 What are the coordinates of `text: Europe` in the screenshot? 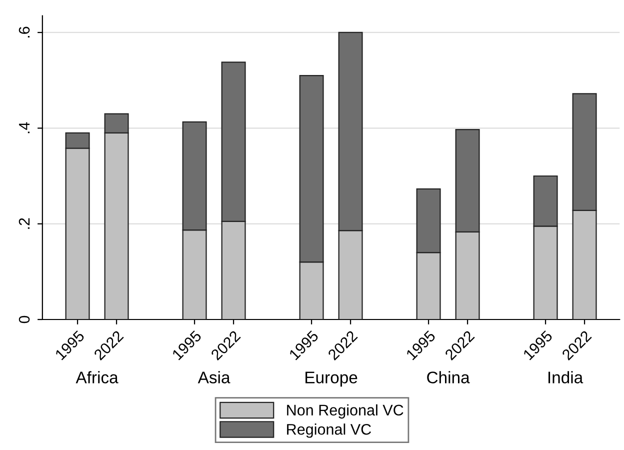 It's located at (332, 379).